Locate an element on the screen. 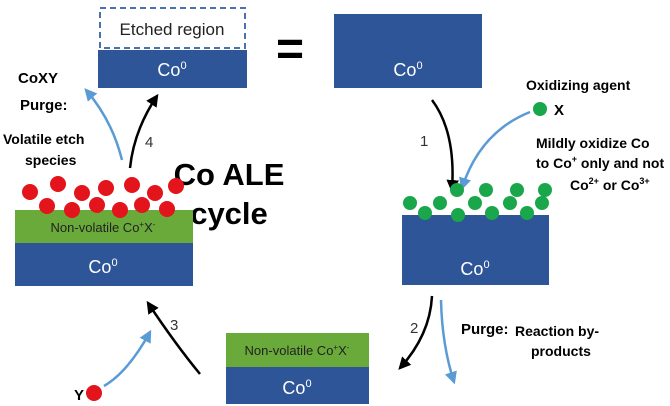  co0-label-top-left: Co0 is located at coordinates (171, 70).